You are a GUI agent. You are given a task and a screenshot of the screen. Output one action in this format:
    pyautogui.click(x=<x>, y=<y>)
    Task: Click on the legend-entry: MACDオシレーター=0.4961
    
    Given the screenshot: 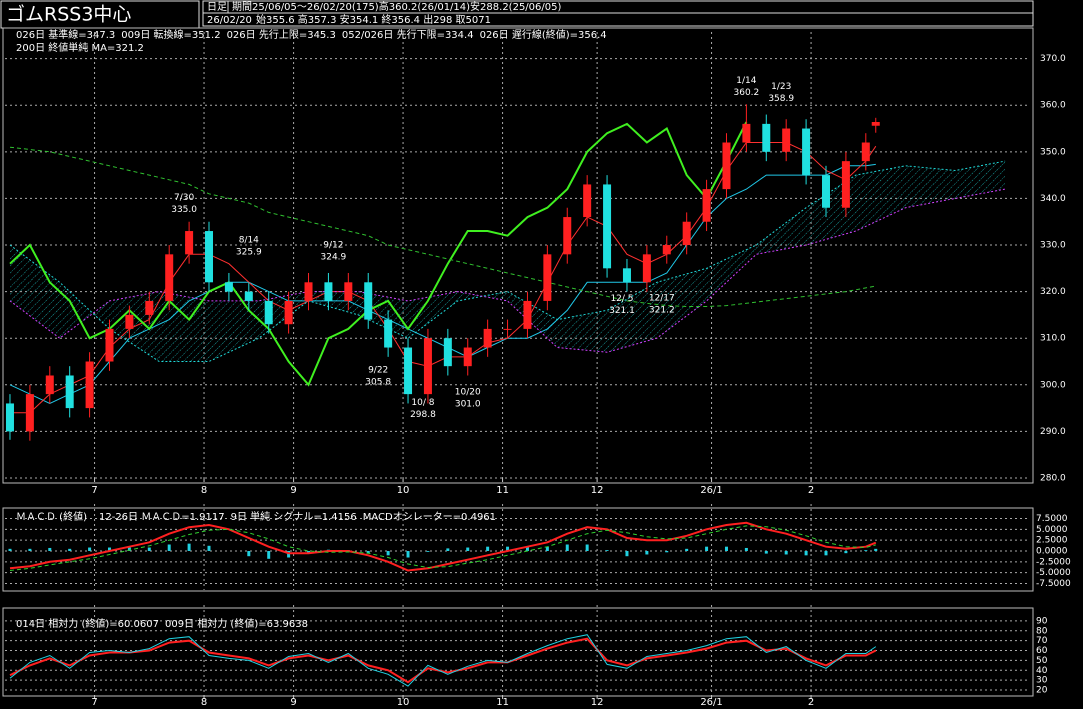 What is the action you would take?
    pyautogui.click(x=429, y=517)
    